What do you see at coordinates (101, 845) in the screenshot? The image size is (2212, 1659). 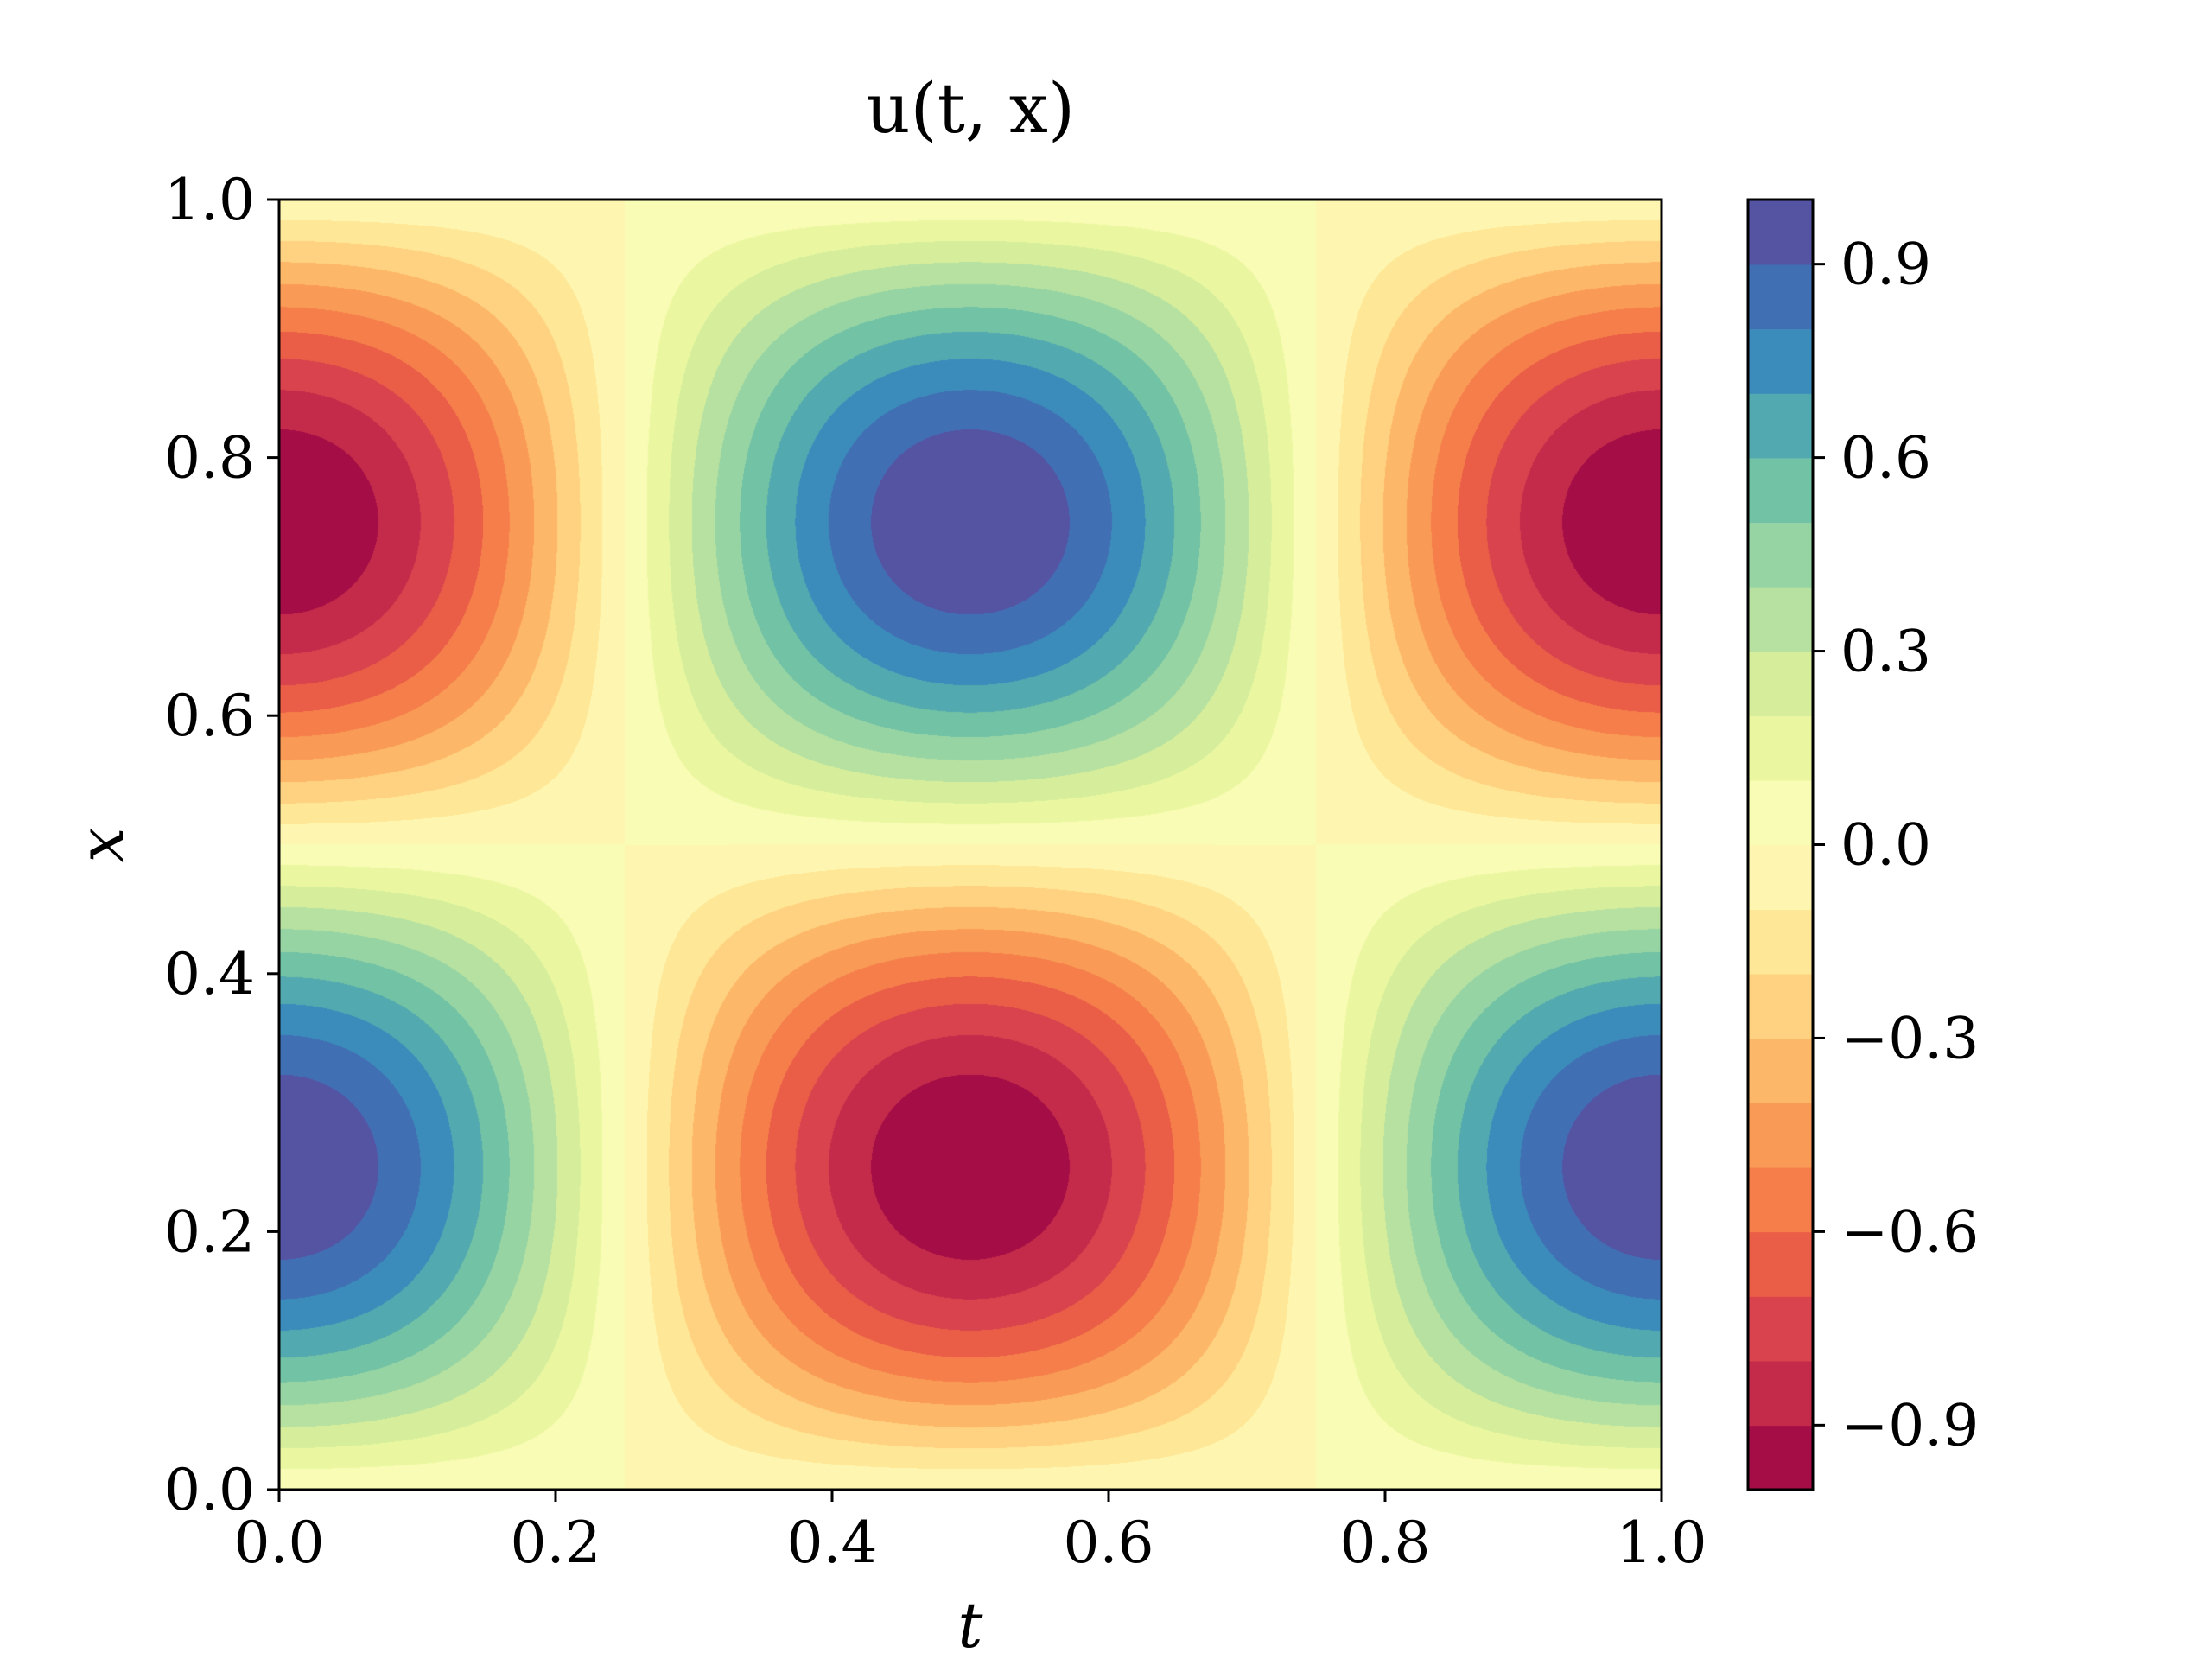 I see `y-axis-title: x` at bounding box center [101, 845].